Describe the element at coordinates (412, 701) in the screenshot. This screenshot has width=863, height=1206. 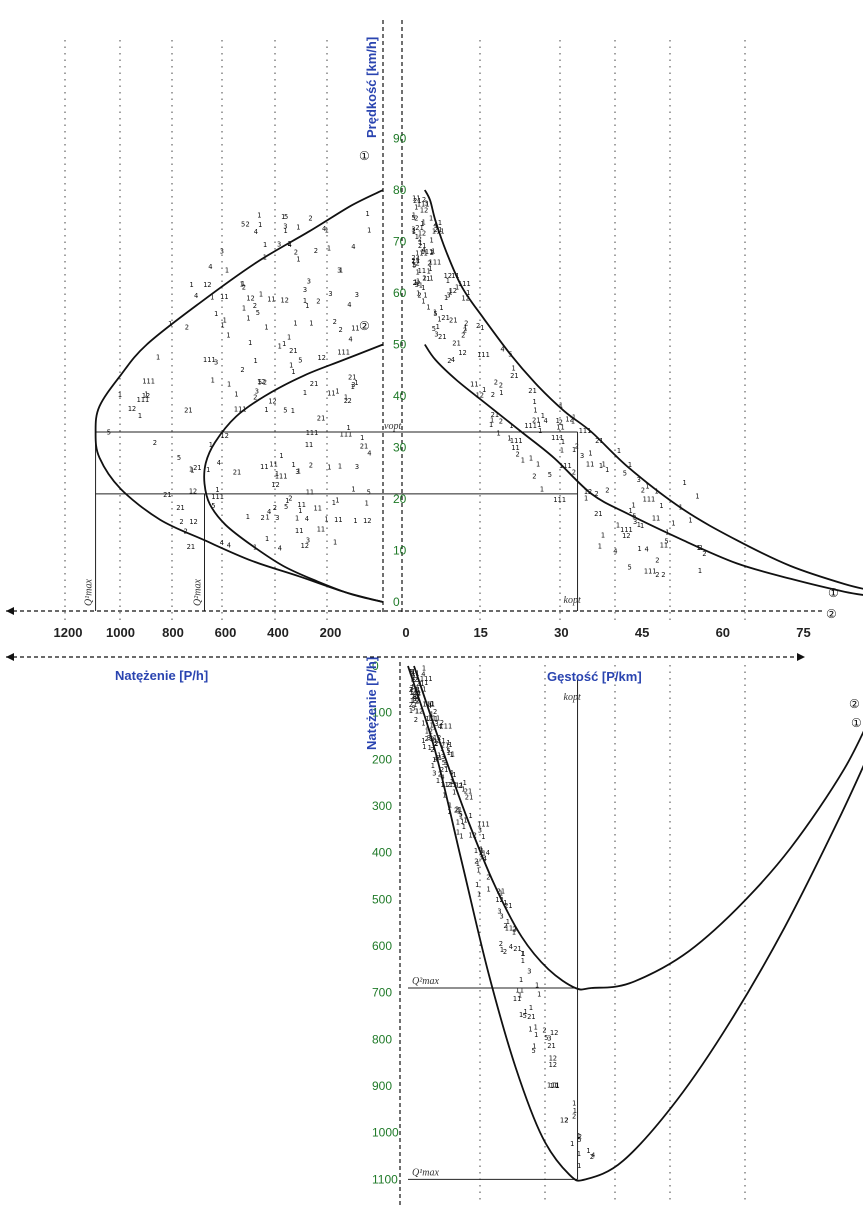
I see `scatter-flow-density-105: 1` at that location.